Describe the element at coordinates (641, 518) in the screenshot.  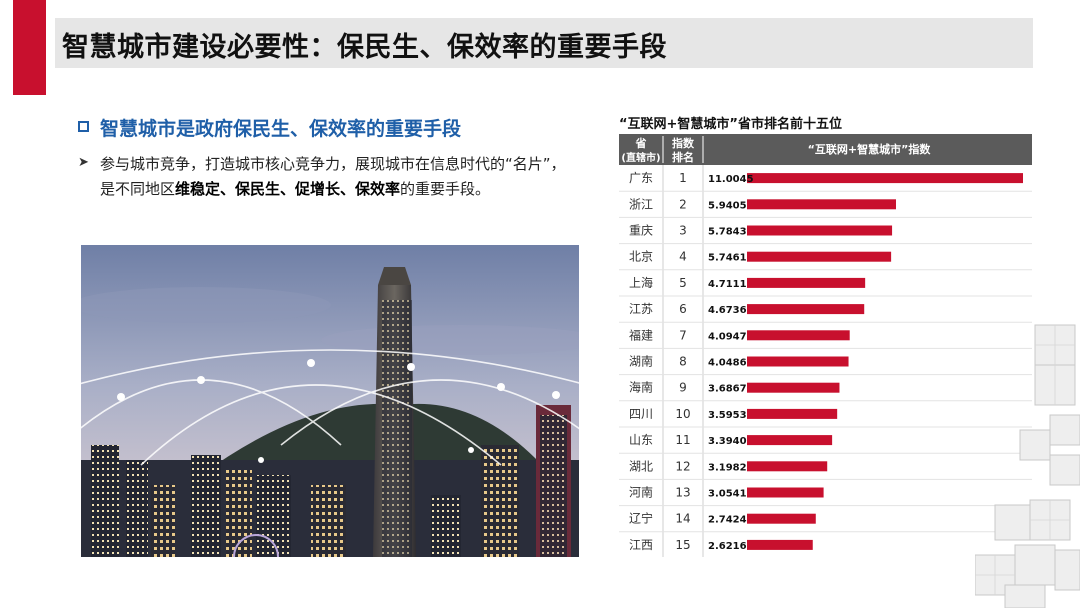
I see `province-label: 辽宁` at that location.